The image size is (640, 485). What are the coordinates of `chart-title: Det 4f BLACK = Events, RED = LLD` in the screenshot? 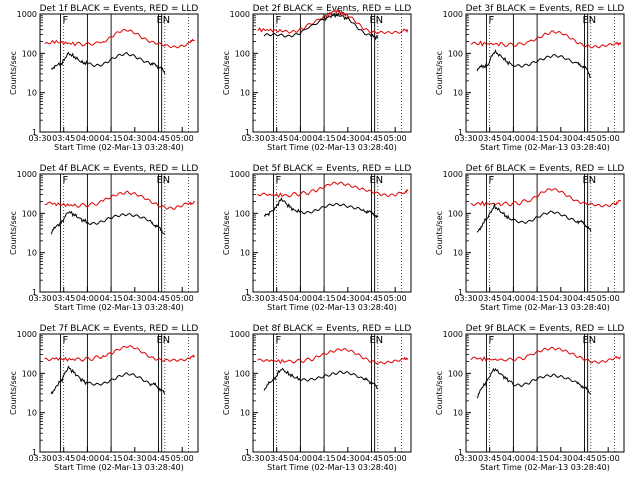 It's located at (119, 169).